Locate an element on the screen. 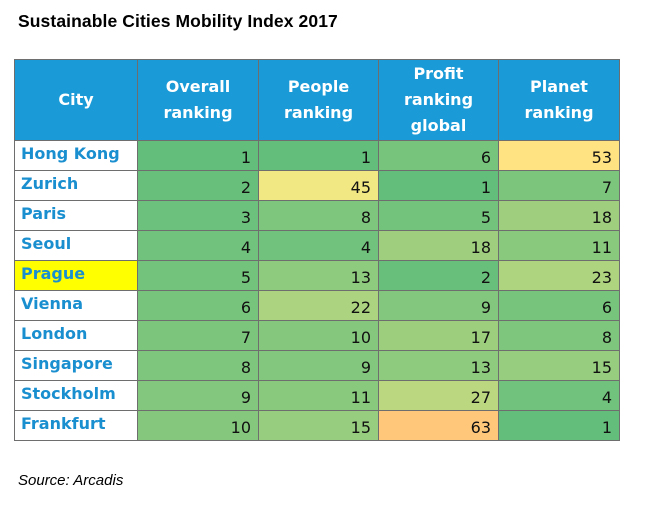  table-row: Frankfurt 10 15 63 1 is located at coordinates (317, 425).